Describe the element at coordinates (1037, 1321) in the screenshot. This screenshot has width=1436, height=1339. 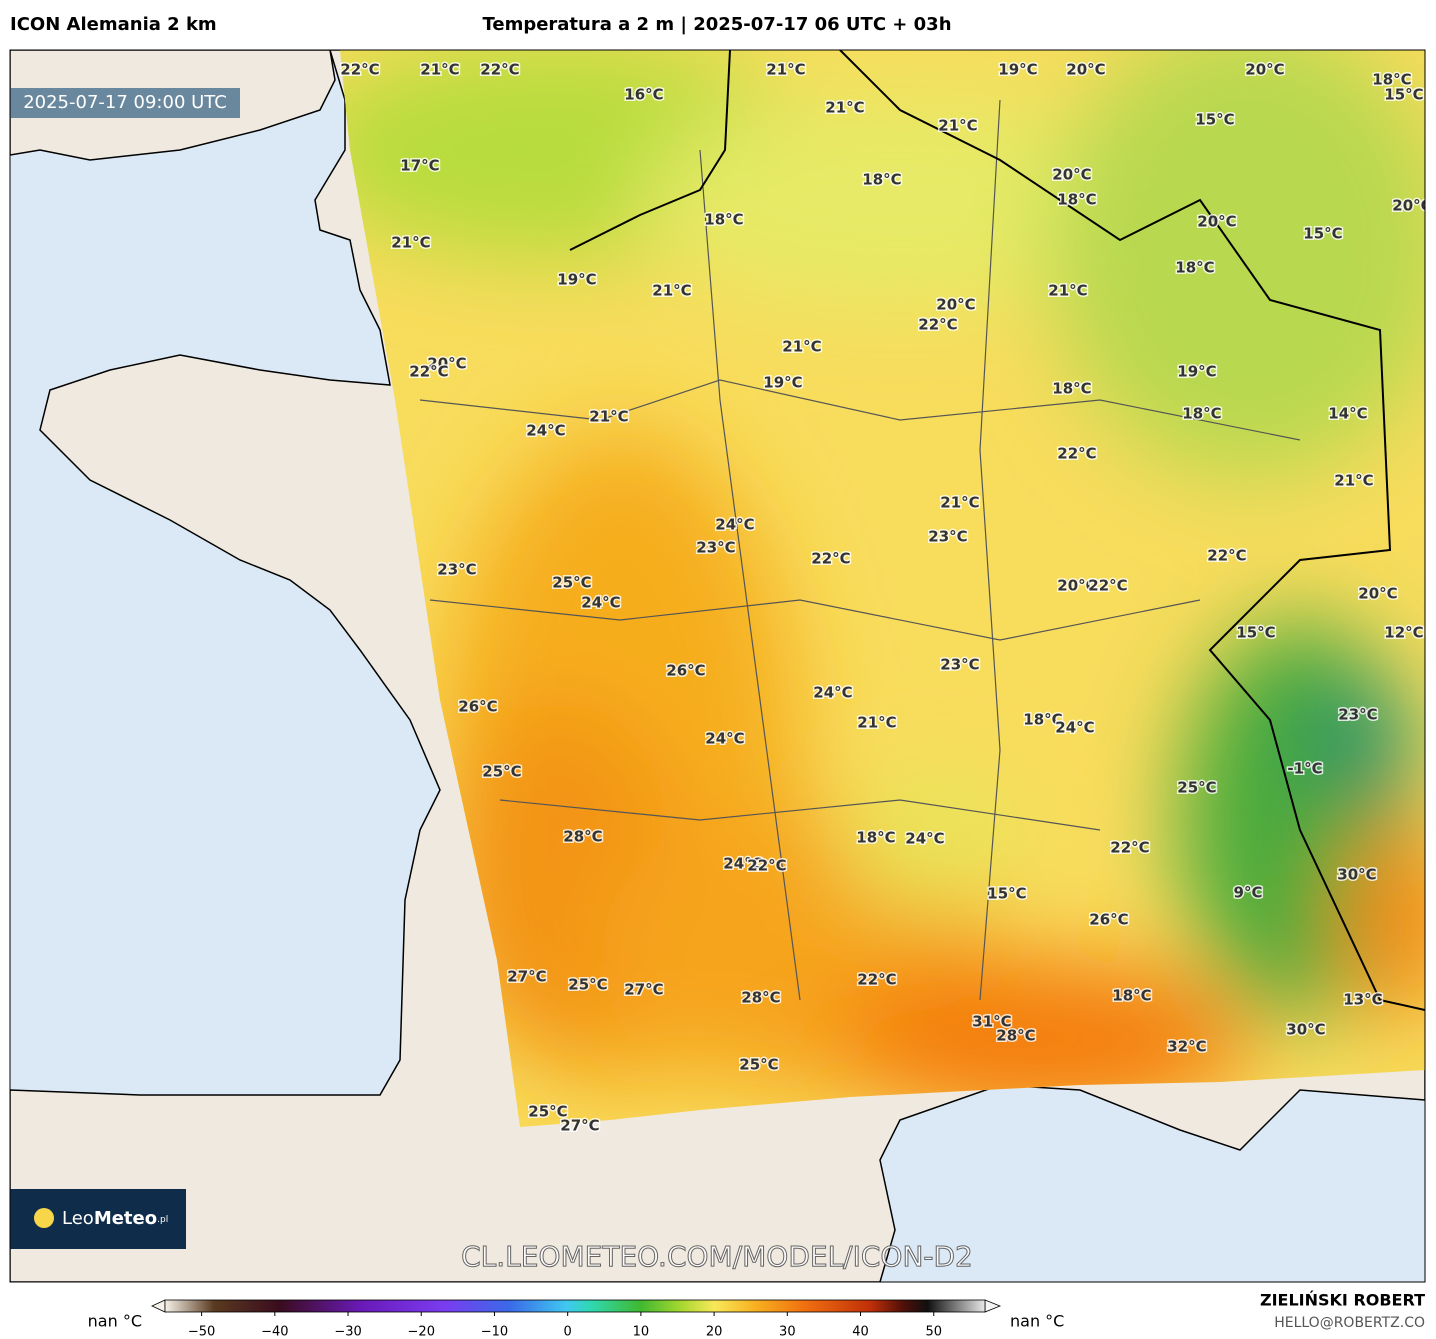
I see `colorbar-over: nan °C` at that location.